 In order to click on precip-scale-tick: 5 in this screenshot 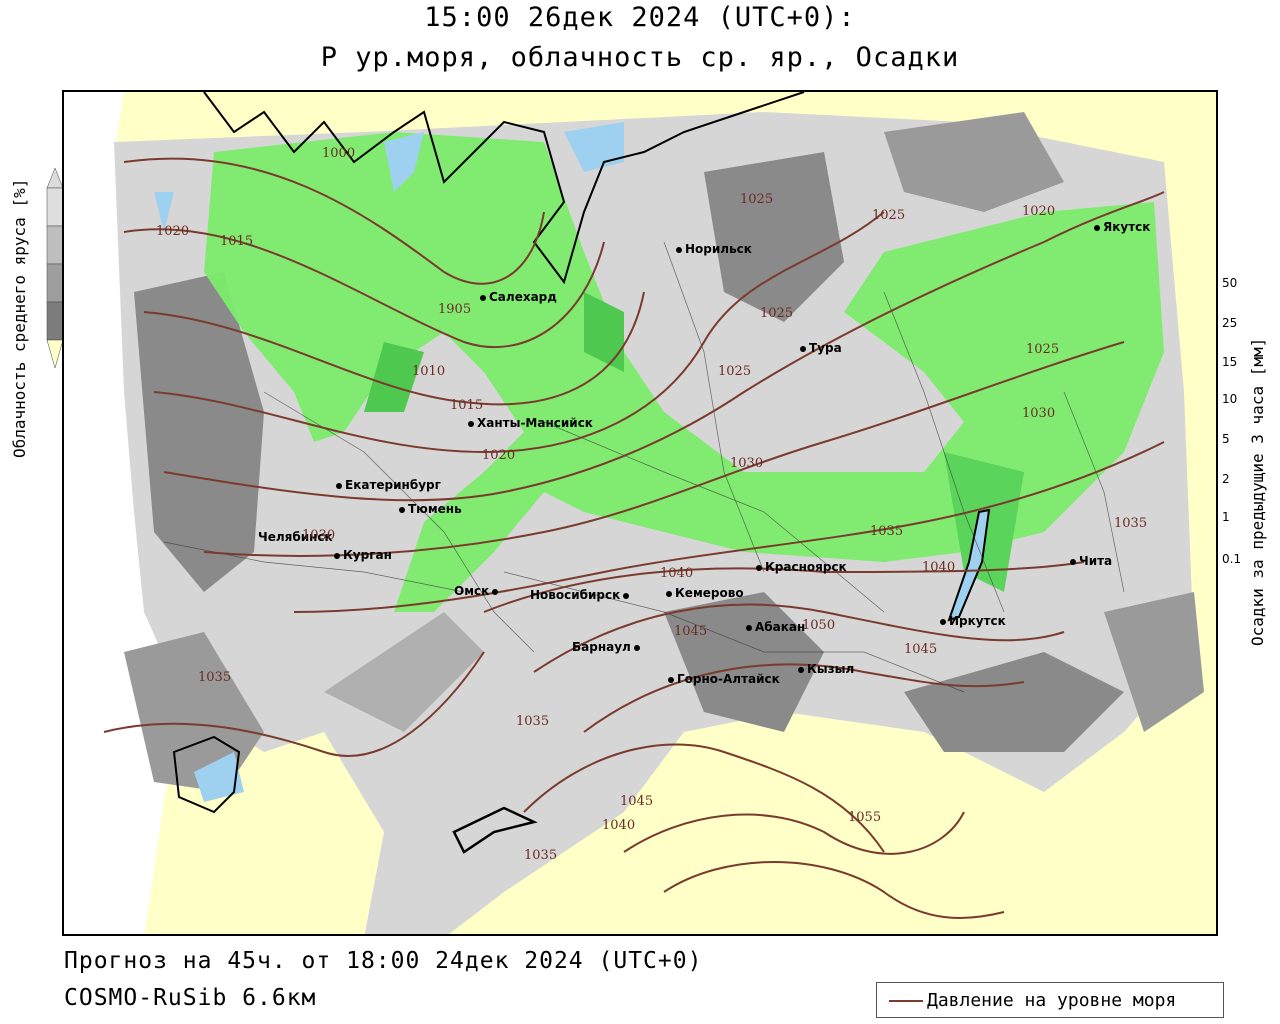, I will do `click(1226, 439)`.